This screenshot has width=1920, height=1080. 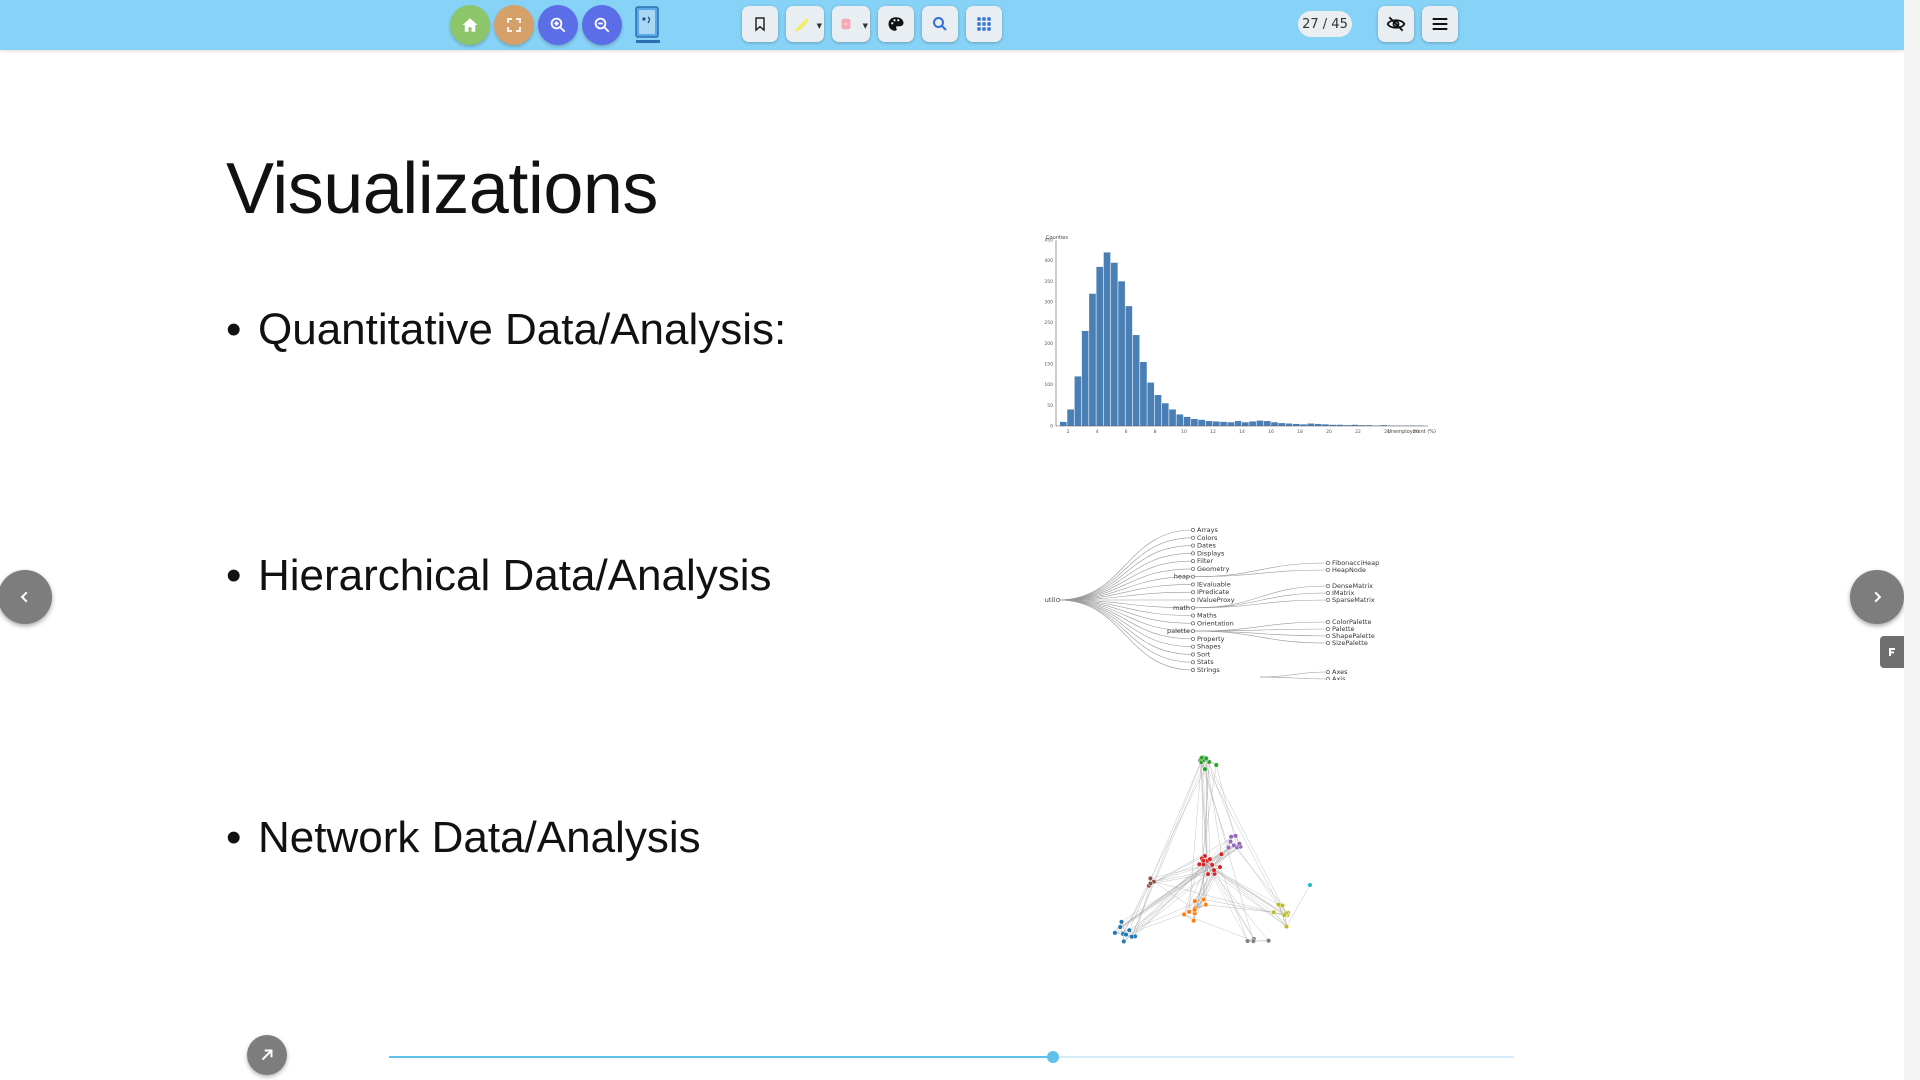 I want to click on y-tick-label: 350, so click(x=1048, y=282).